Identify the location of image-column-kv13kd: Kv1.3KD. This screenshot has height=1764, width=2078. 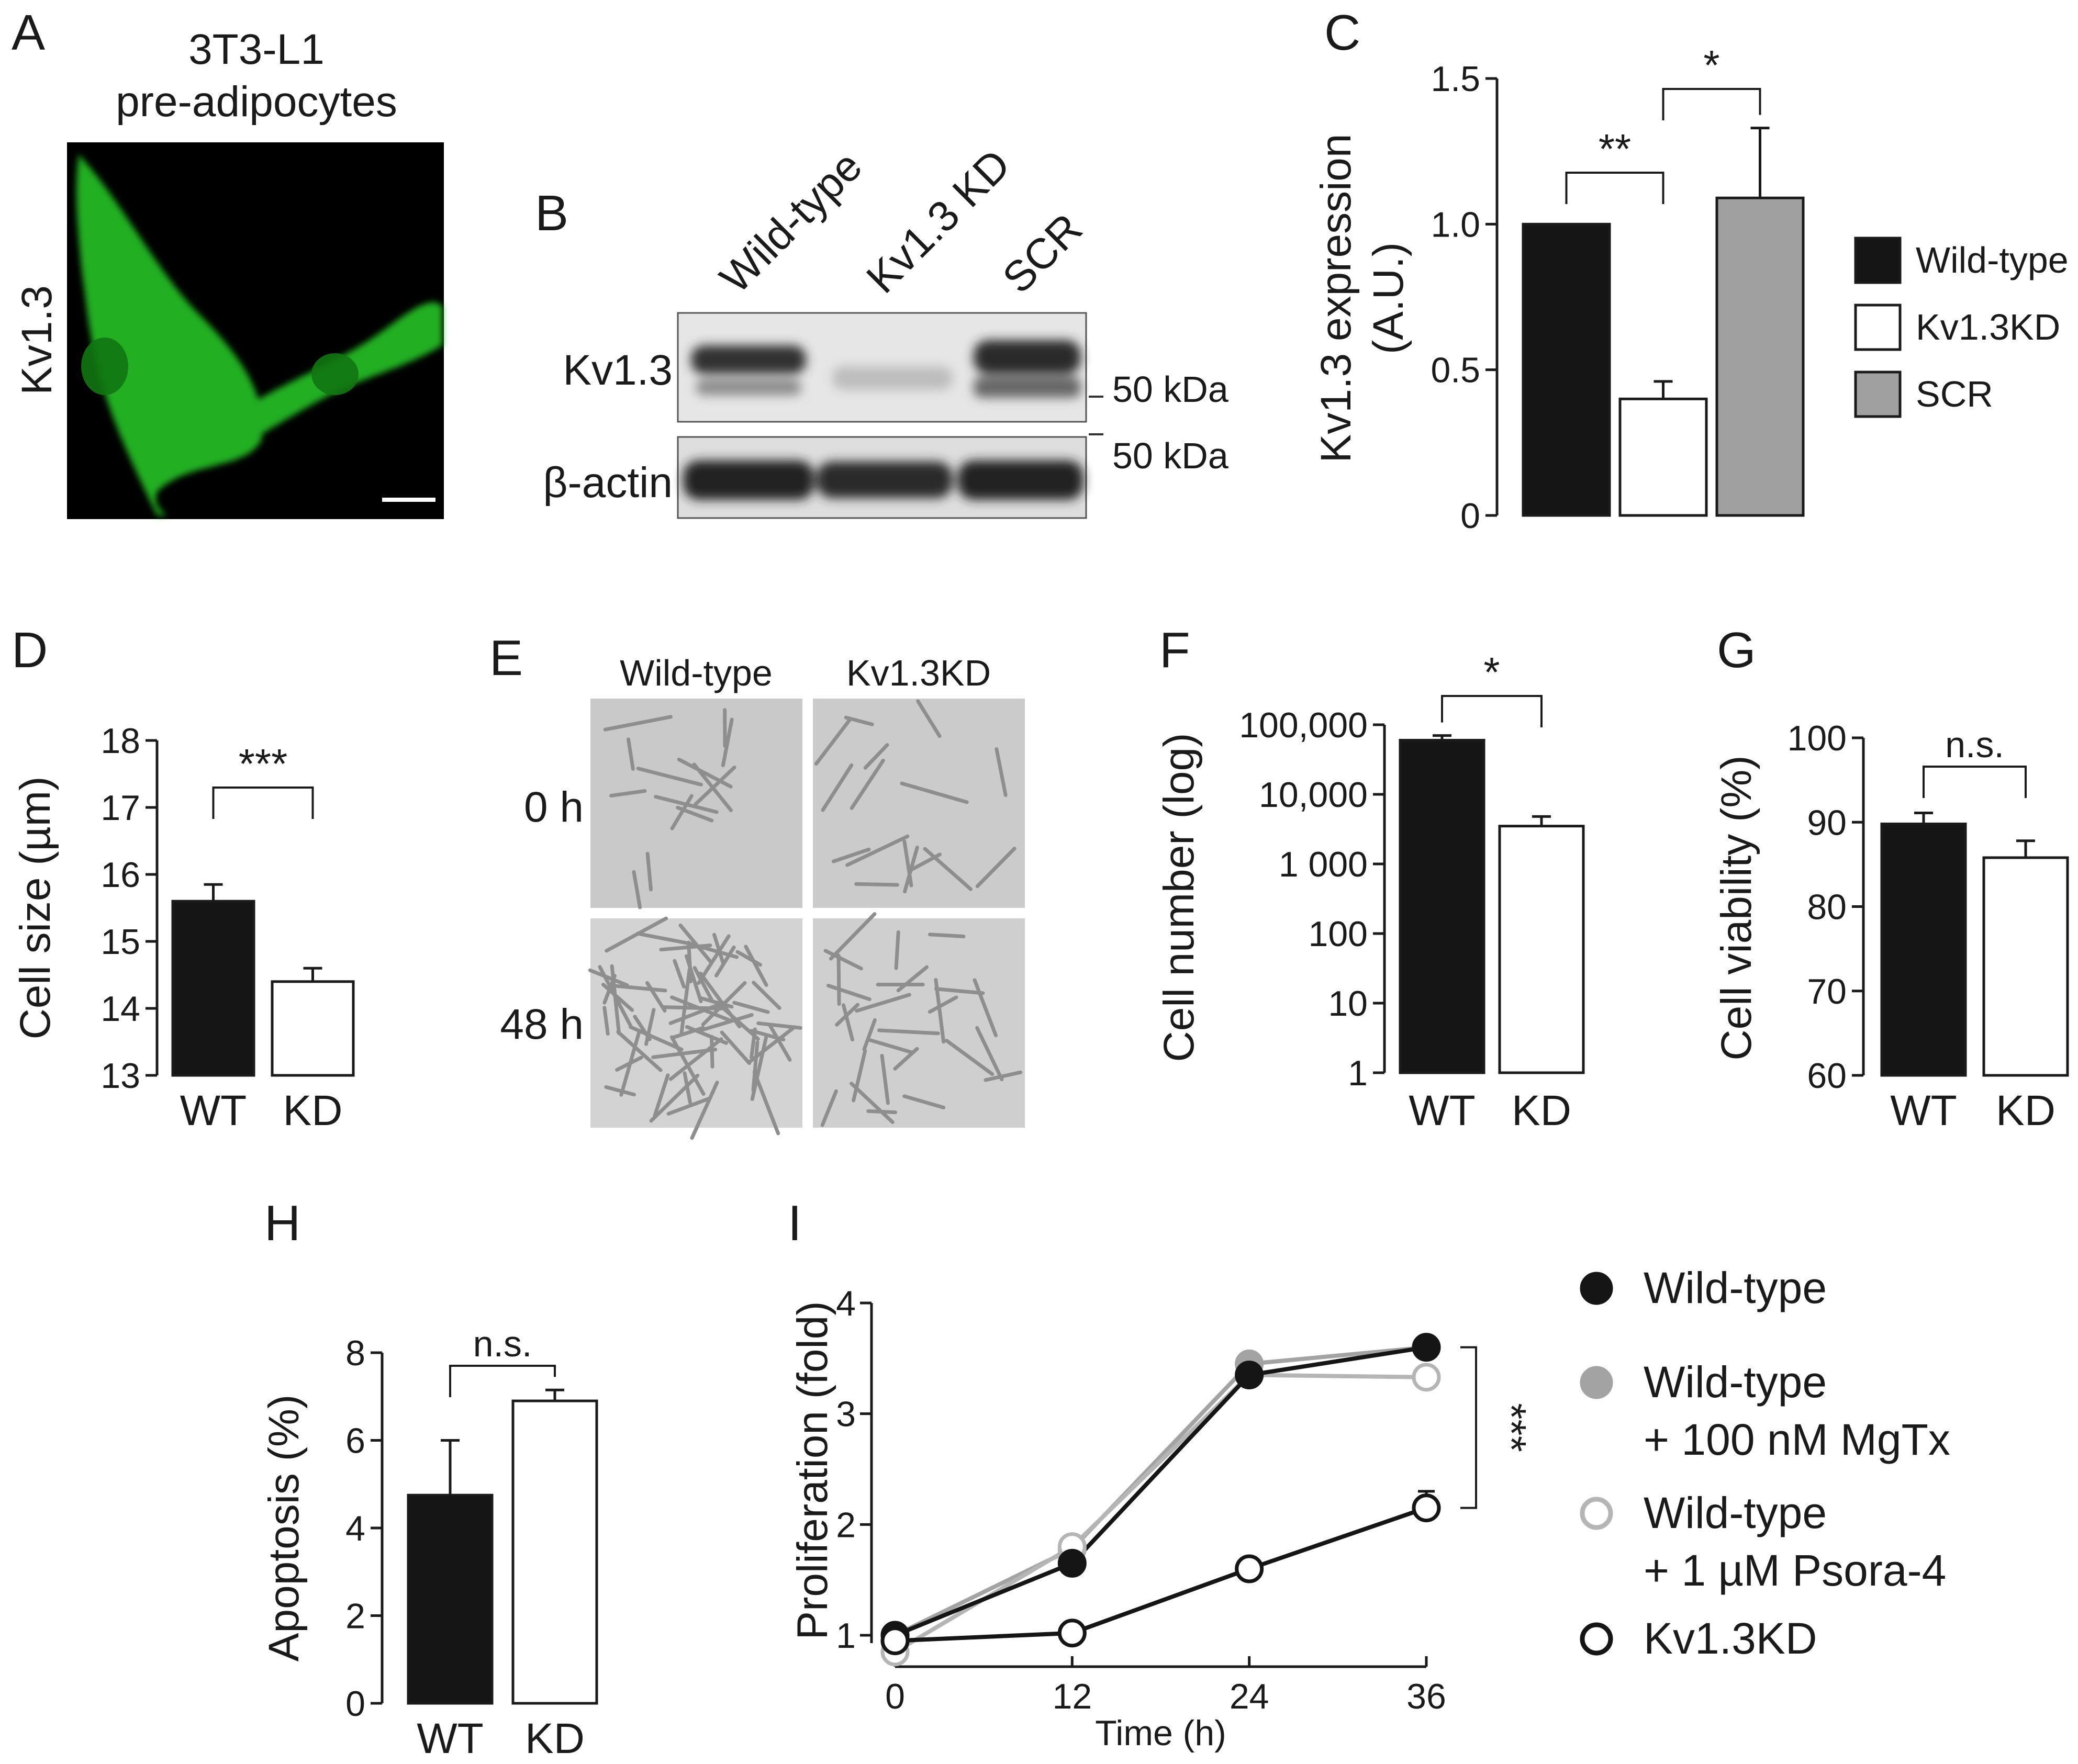
(918, 673).